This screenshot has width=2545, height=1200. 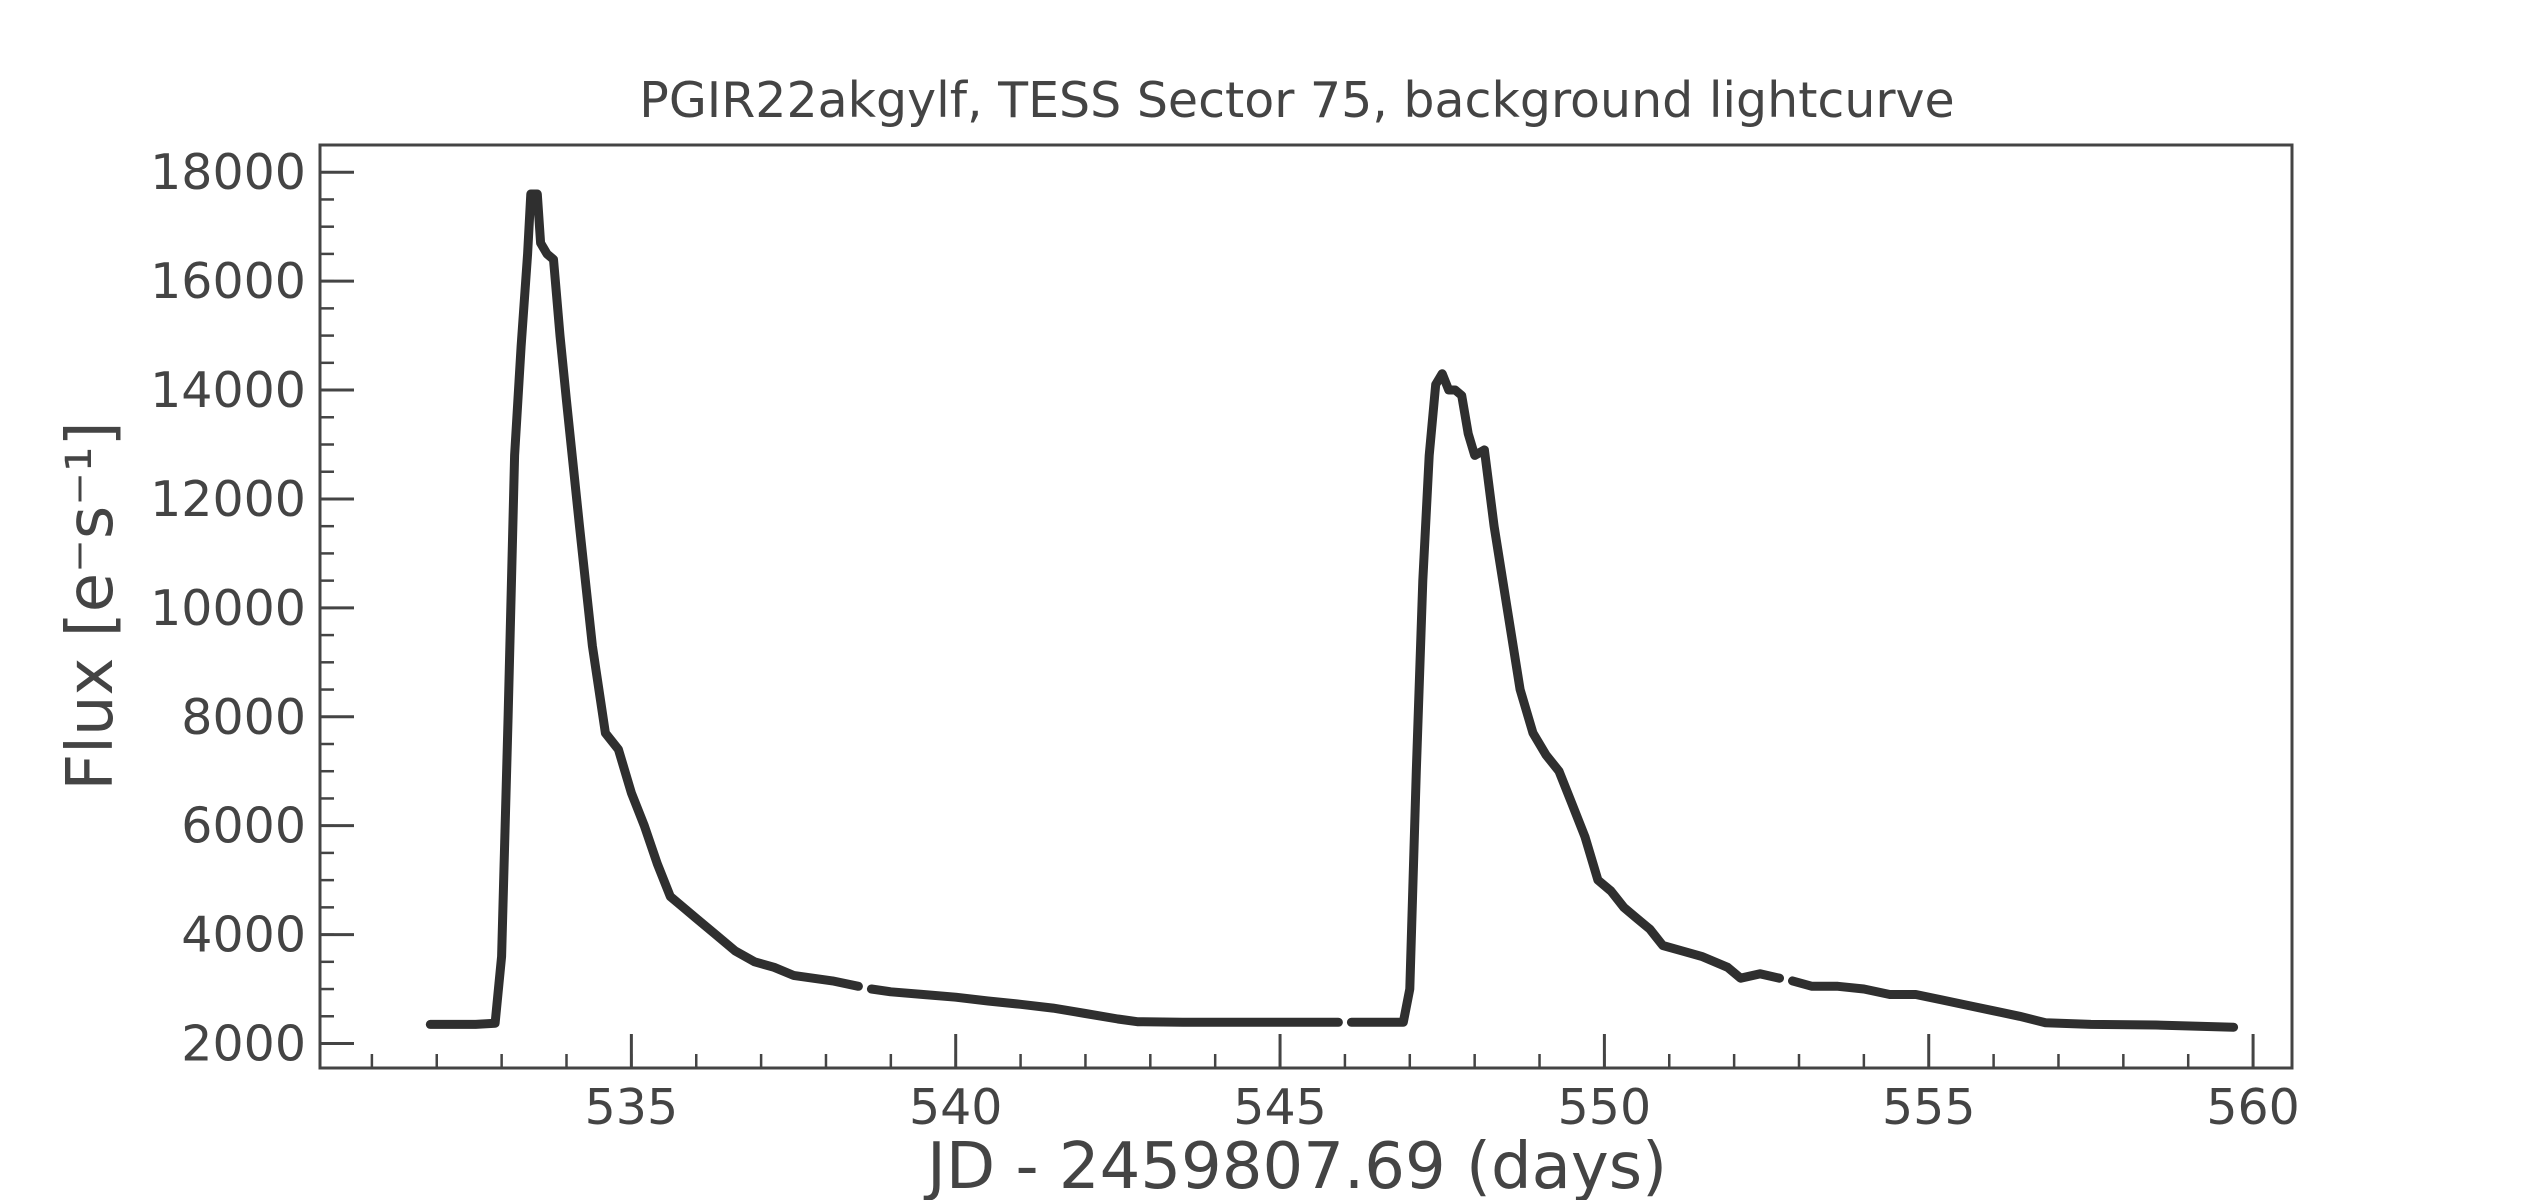 What do you see at coordinates (228, 499) in the screenshot?
I see `y-tick-label: 12000` at bounding box center [228, 499].